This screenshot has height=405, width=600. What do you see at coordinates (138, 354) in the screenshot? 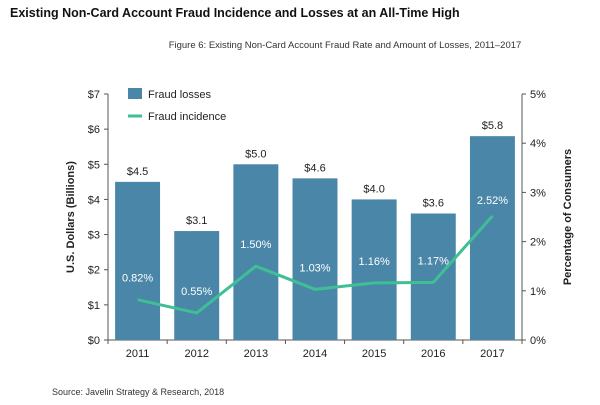
I see `x-tick-label: 2011` at bounding box center [138, 354].